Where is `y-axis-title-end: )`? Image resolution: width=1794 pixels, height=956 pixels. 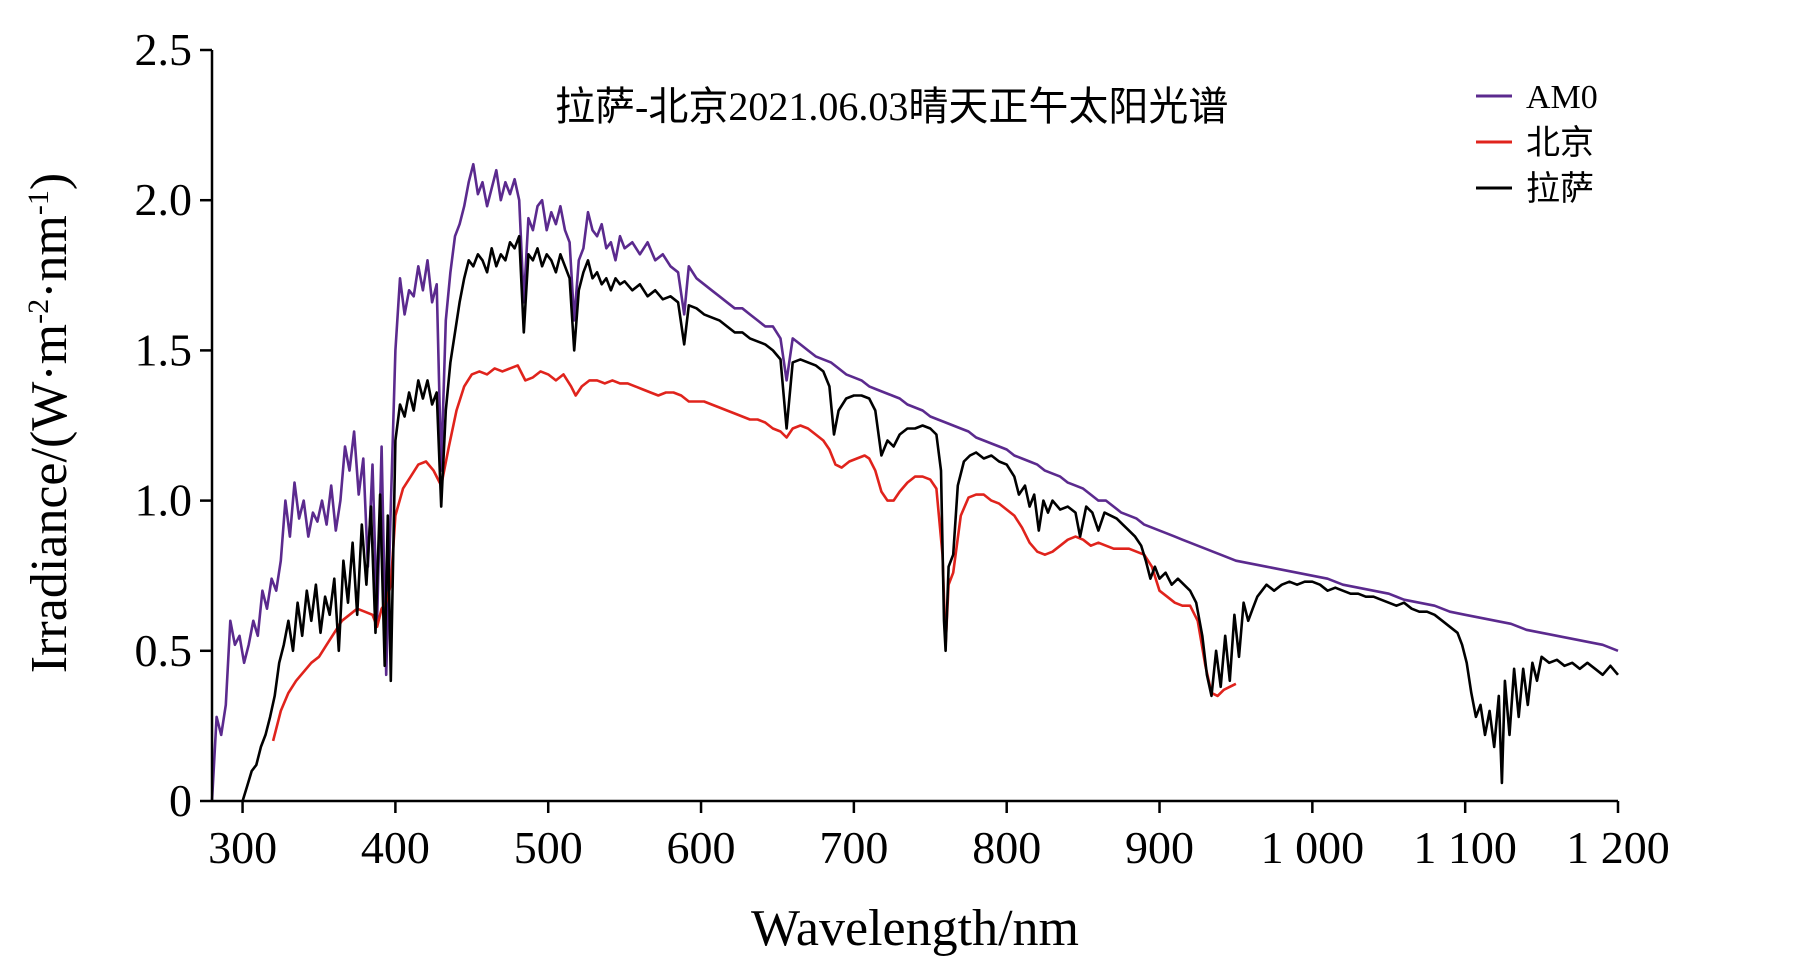
y-axis-title-end: ) is located at coordinates (49, 181).